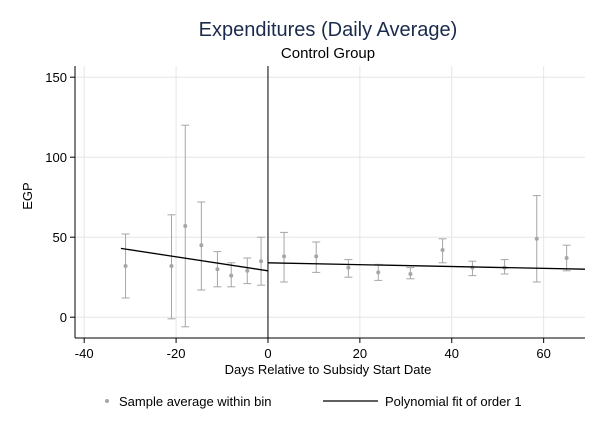  I want to click on x-tick-label: 20, so click(360, 353).